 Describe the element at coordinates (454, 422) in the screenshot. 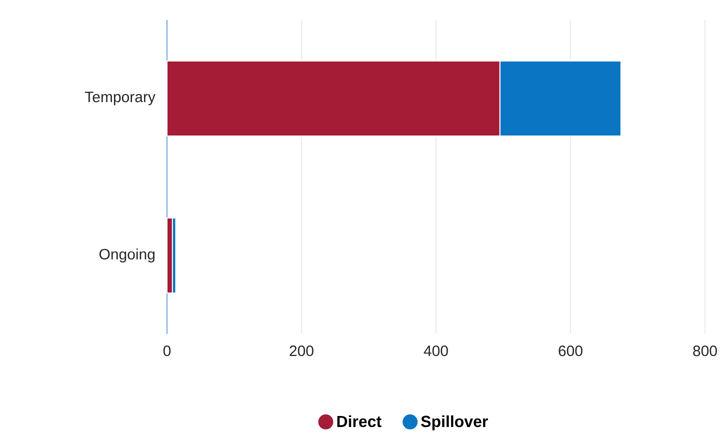

I see `legend-label: Spillover` at that location.